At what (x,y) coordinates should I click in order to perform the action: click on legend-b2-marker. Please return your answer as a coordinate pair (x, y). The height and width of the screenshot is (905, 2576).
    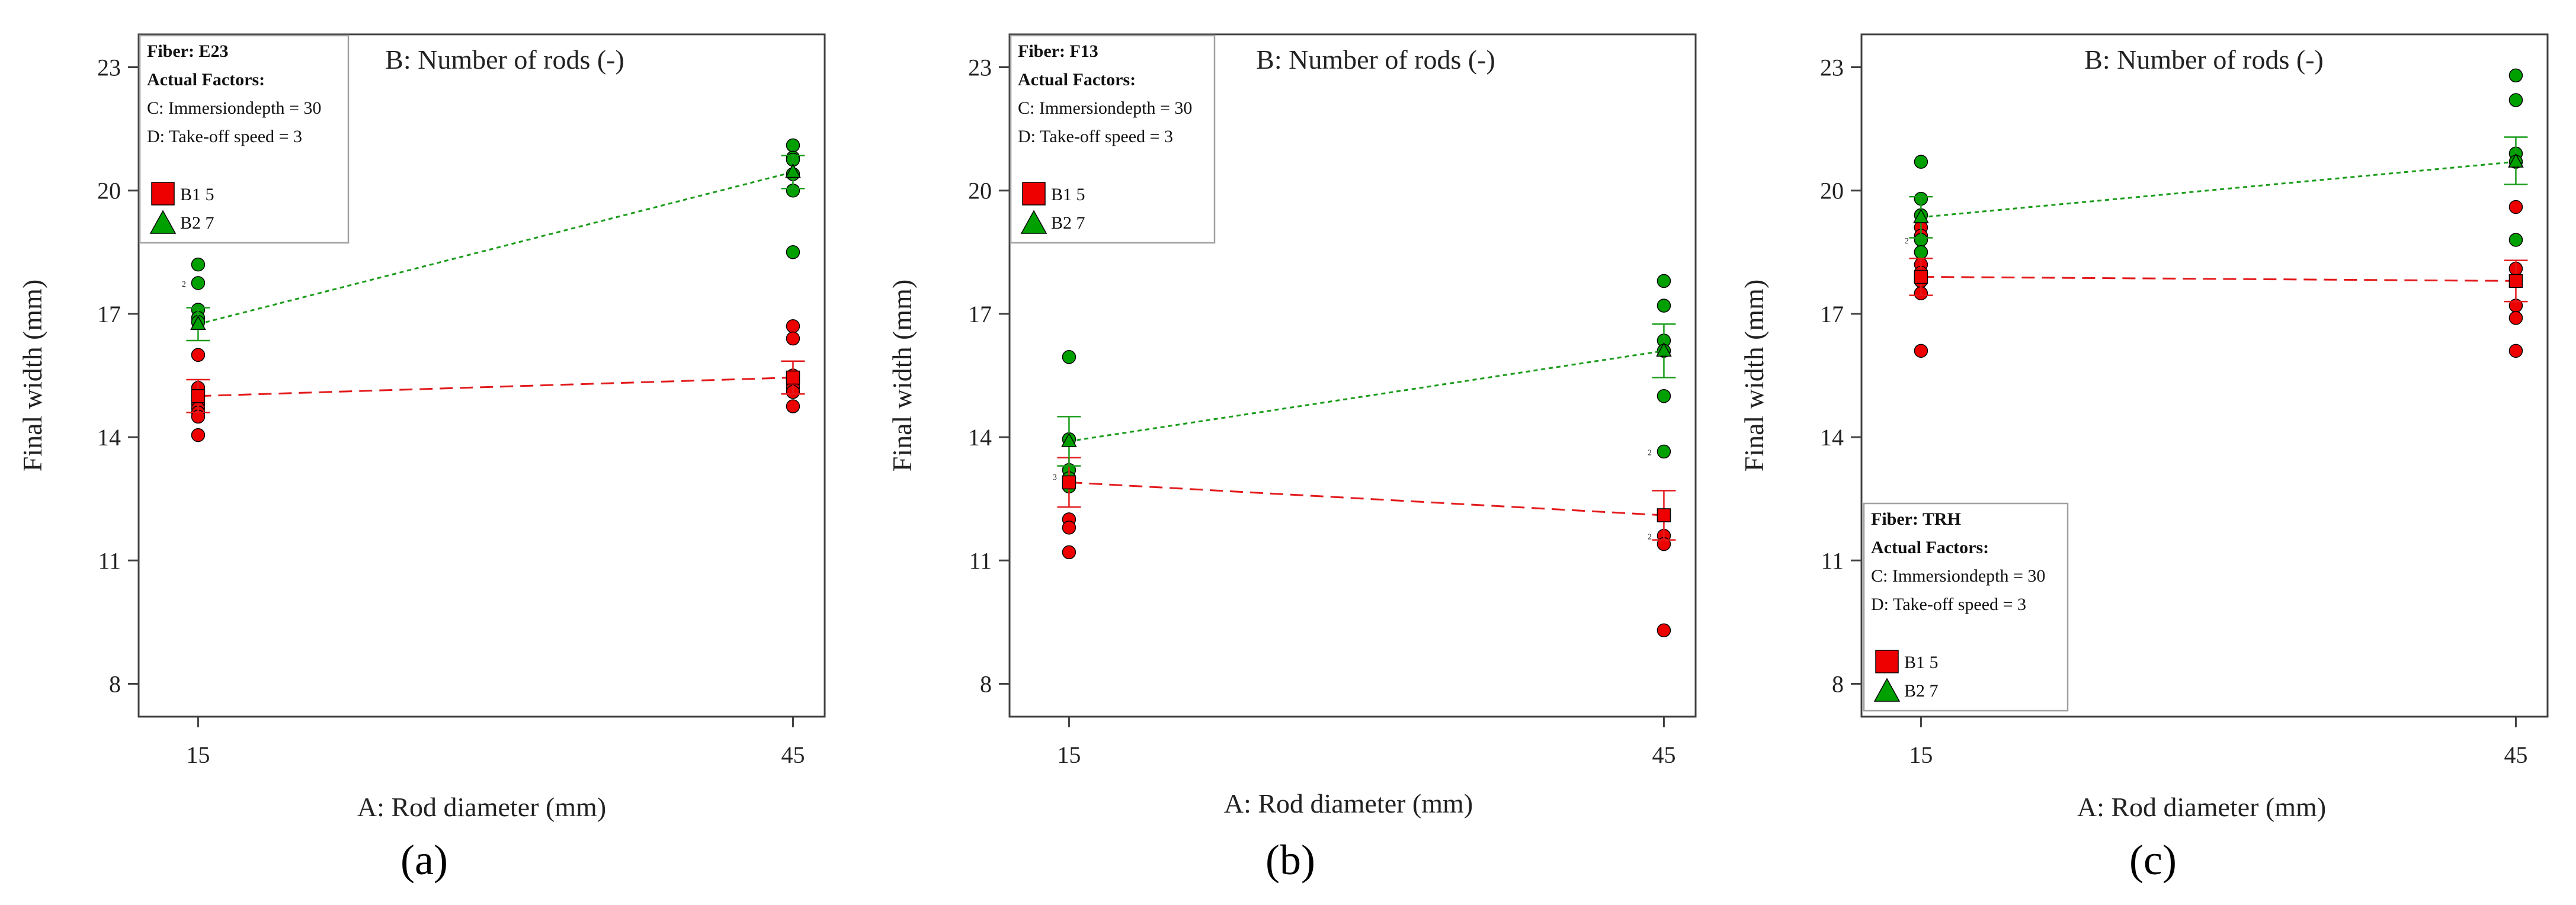
    Looking at the image, I should click on (163, 222).